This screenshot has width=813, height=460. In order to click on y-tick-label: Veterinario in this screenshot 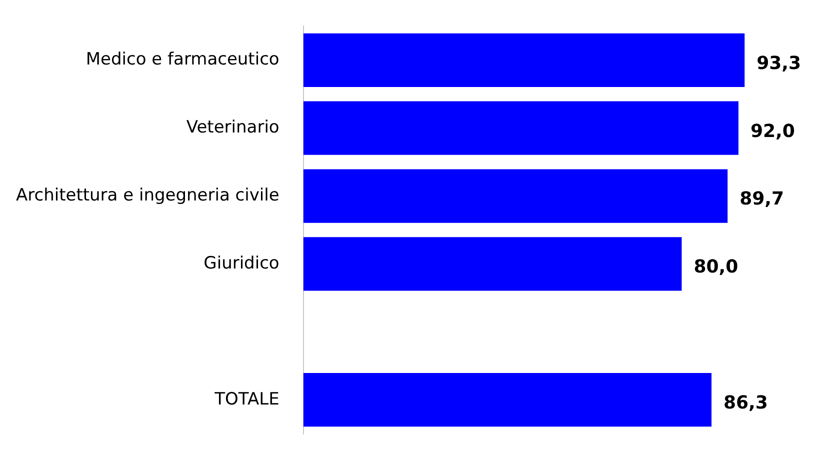, I will do `click(233, 128)`.